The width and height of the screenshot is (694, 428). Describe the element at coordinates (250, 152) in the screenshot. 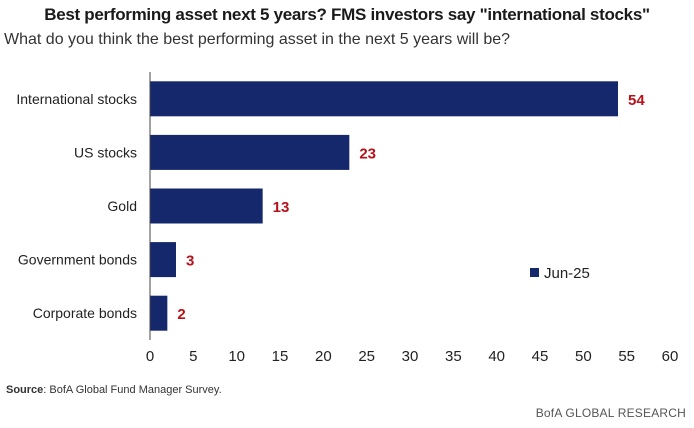

I see `bar-us-stocks` at that location.